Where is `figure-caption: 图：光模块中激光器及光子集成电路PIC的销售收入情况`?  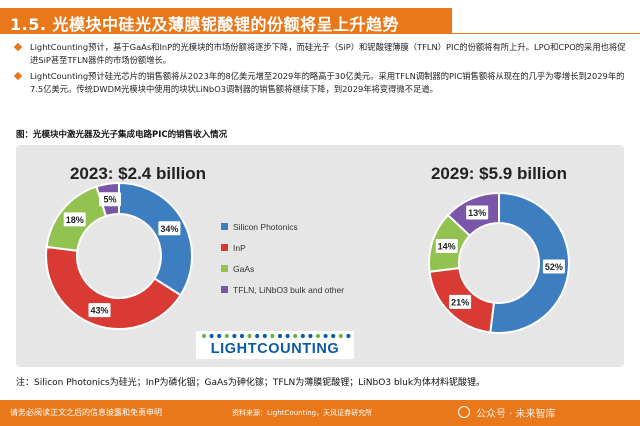
figure-caption: 图：光模块中激光器及光子集成电路PIC的销售收入情况 is located at coordinates (122, 135).